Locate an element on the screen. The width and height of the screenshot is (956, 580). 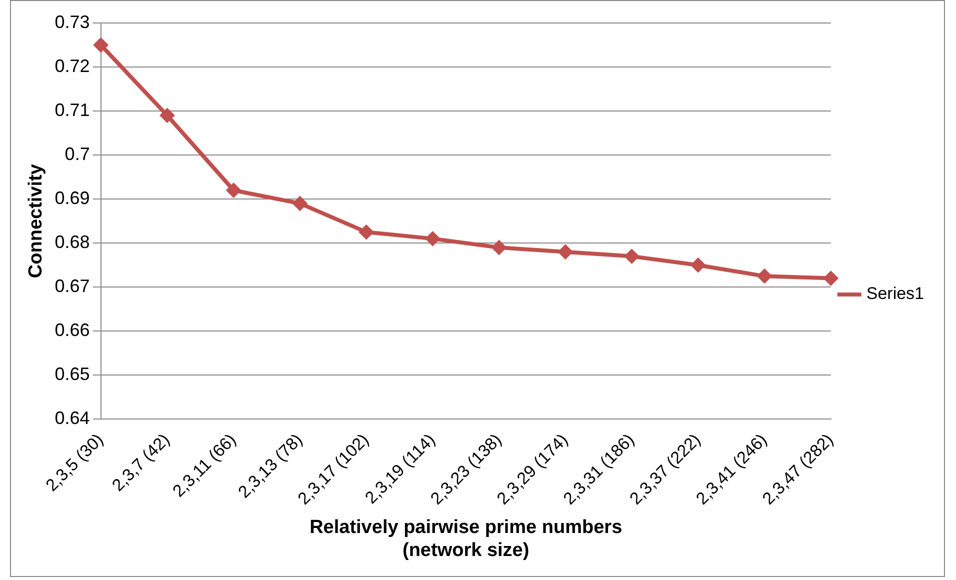
y-tick-label: 0.64 is located at coordinates (72, 418).